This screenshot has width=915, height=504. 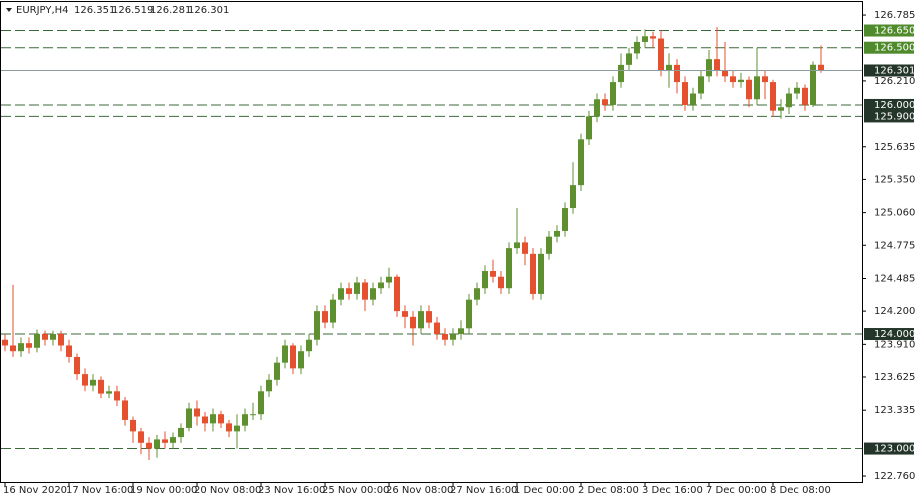 What do you see at coordinates (894, 344) in the screenshot?
I see `y-tick-label: 123.910` at bounding box center [894, 344].